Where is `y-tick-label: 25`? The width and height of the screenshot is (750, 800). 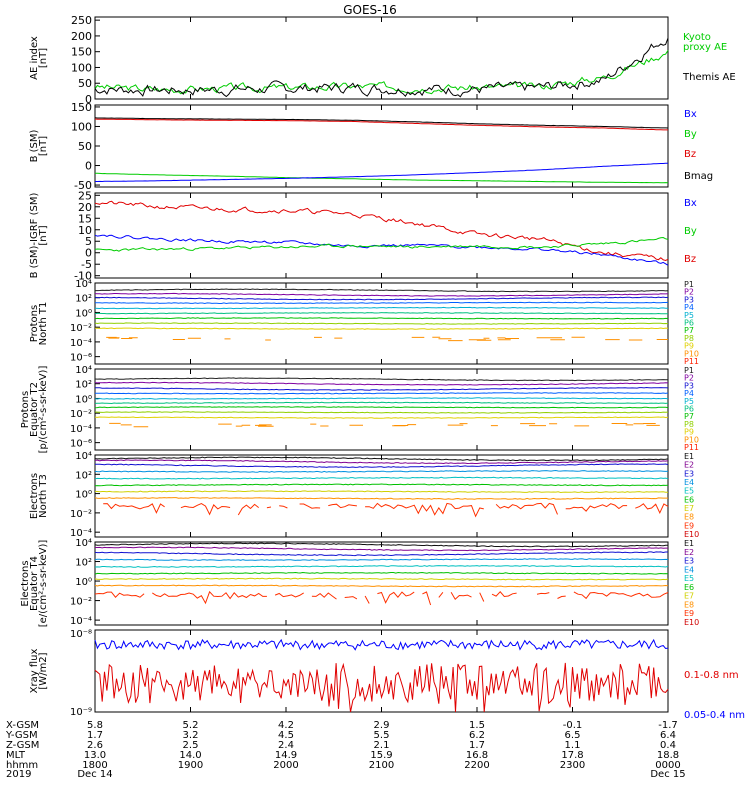
y-tick-label: 25 is located at coordinates (85, 195).